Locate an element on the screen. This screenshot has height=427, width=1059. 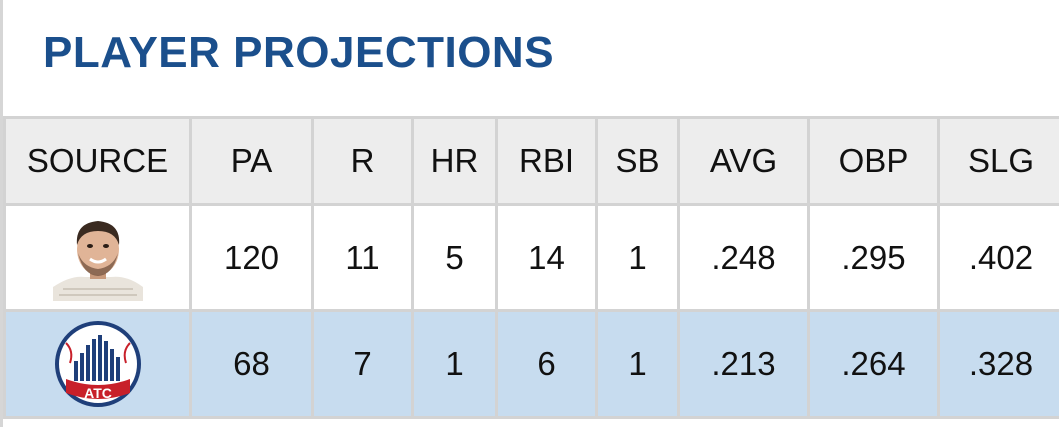
column-header-hr: HR is located at coordinates (454, 161).